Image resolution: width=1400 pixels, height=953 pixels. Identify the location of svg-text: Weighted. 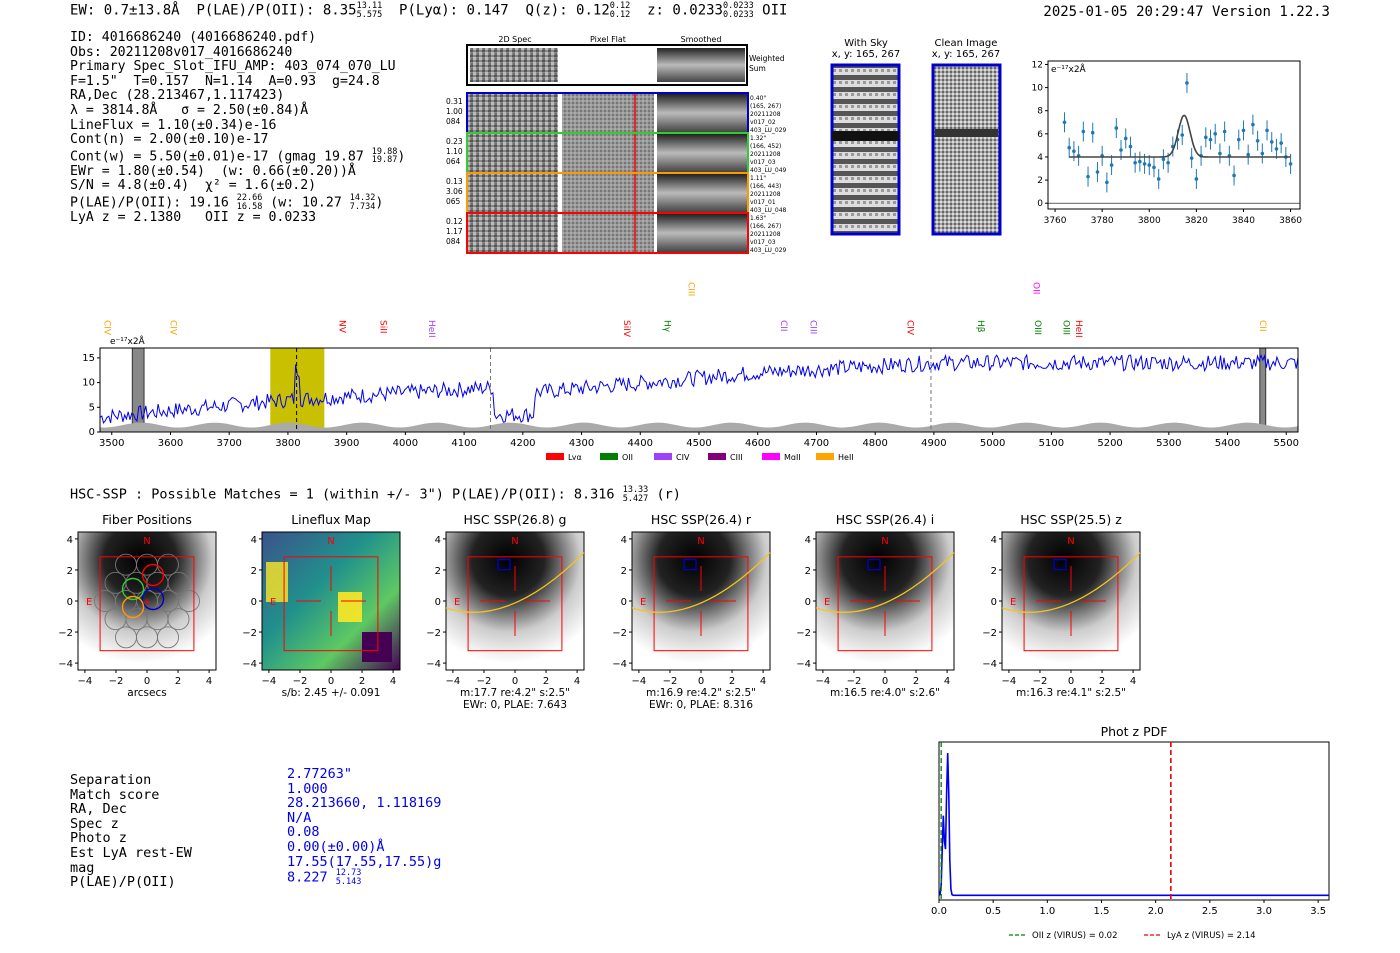
(767, 58).